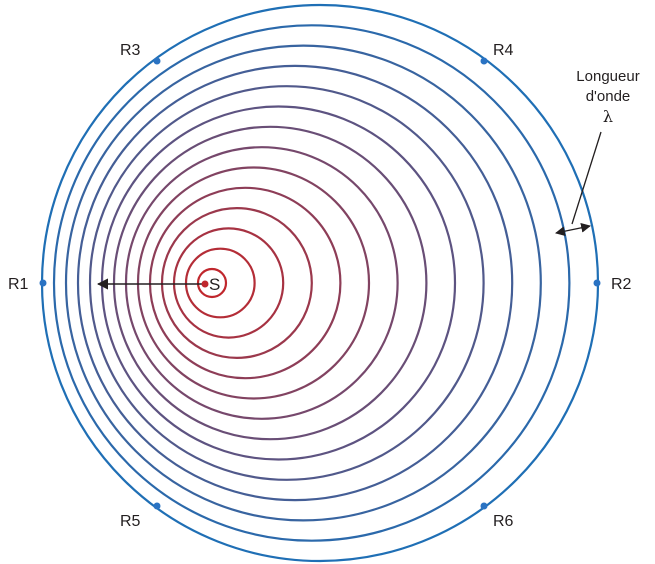 The width and height of the screenshot is (655, 564). Describe the element at coordinates (157, 61) in the screenshot. I see `receiver-dot-r3` at that location.